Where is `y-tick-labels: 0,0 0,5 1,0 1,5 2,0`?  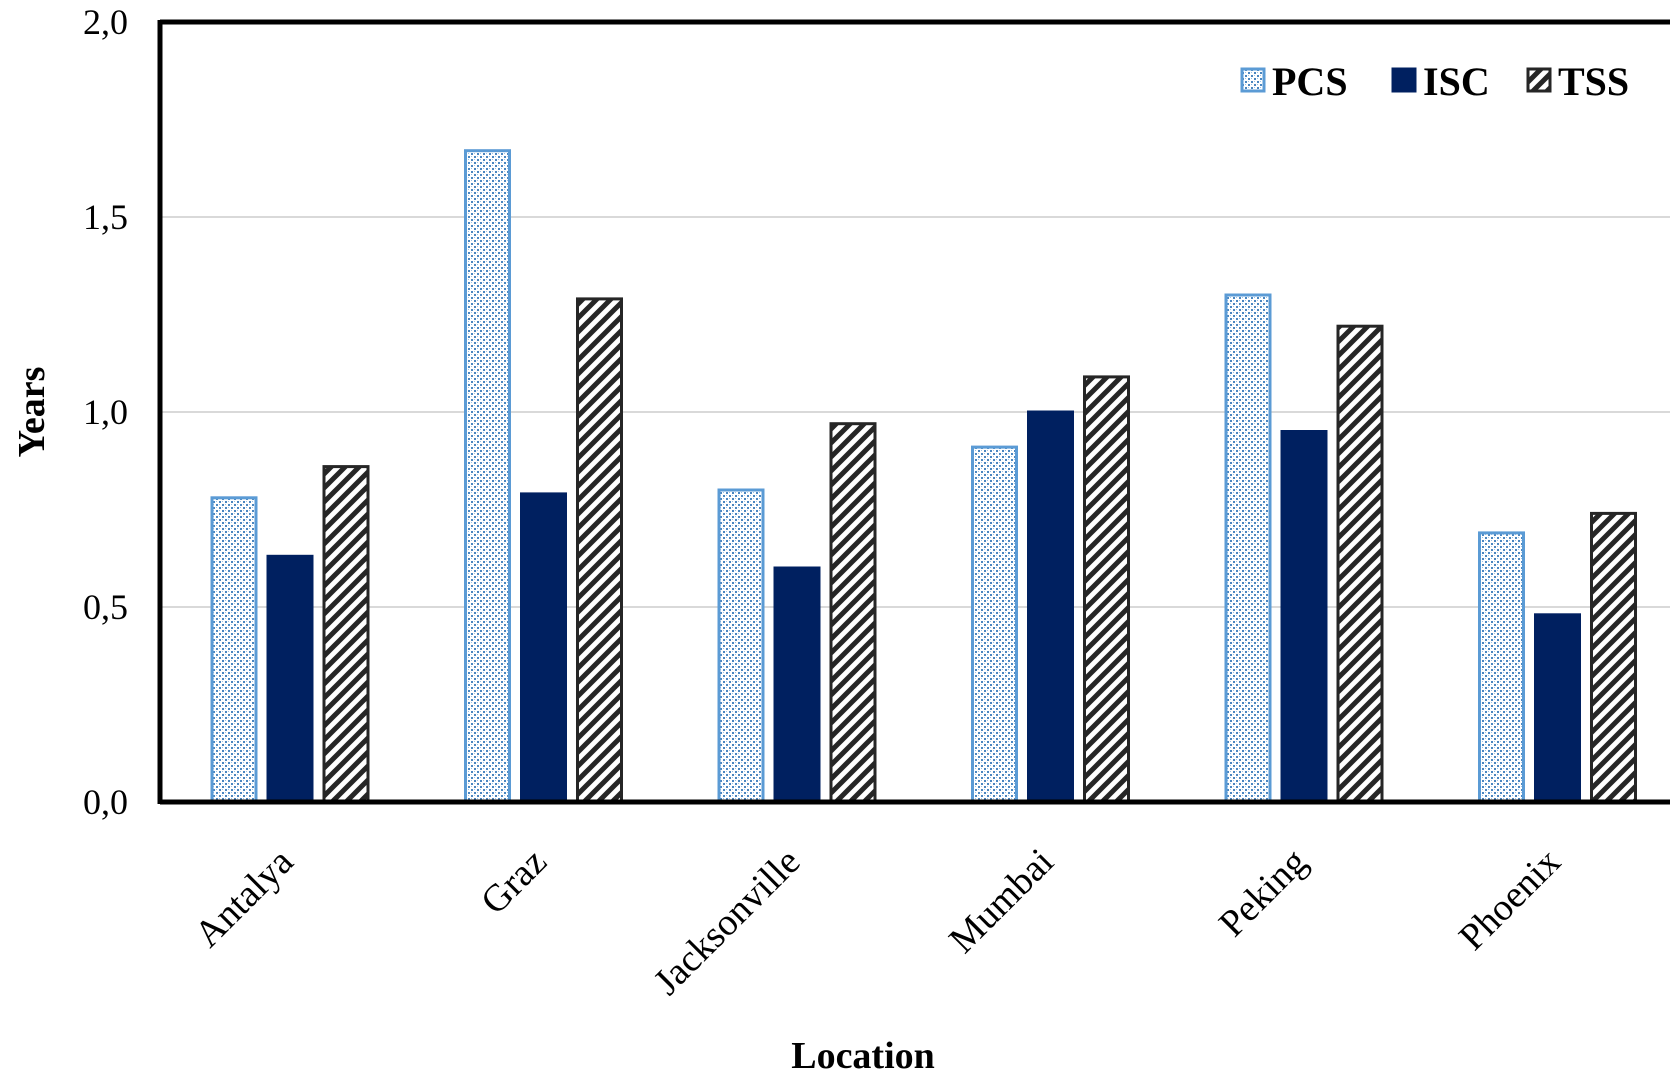 y-tick-labels: 0,0 0,5 1,0 1,5 2,0 is located at coordinates (105, 412).